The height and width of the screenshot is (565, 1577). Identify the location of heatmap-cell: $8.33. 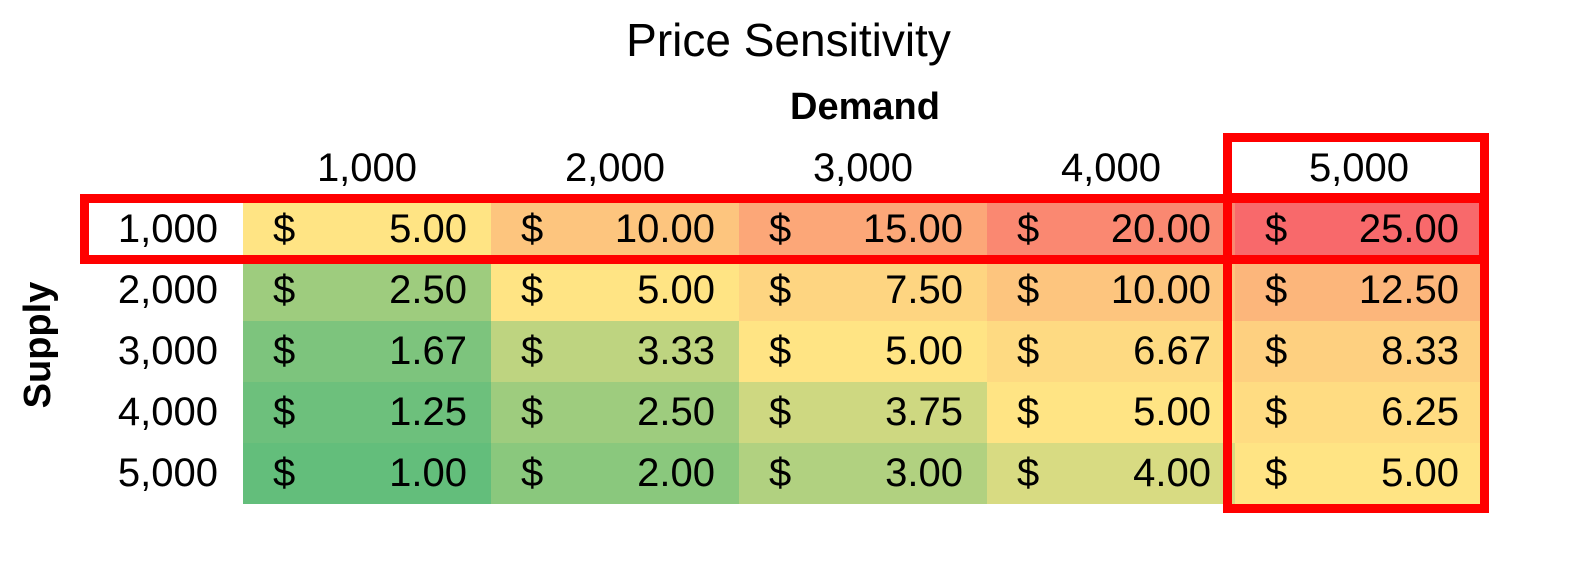
(1359, 351).